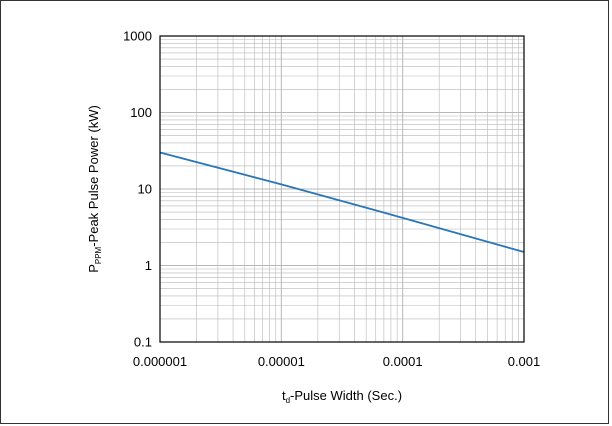  Describe the element at coordinates (141, 112) in the screenshot. I see `y-tick-label: 100` at that location.